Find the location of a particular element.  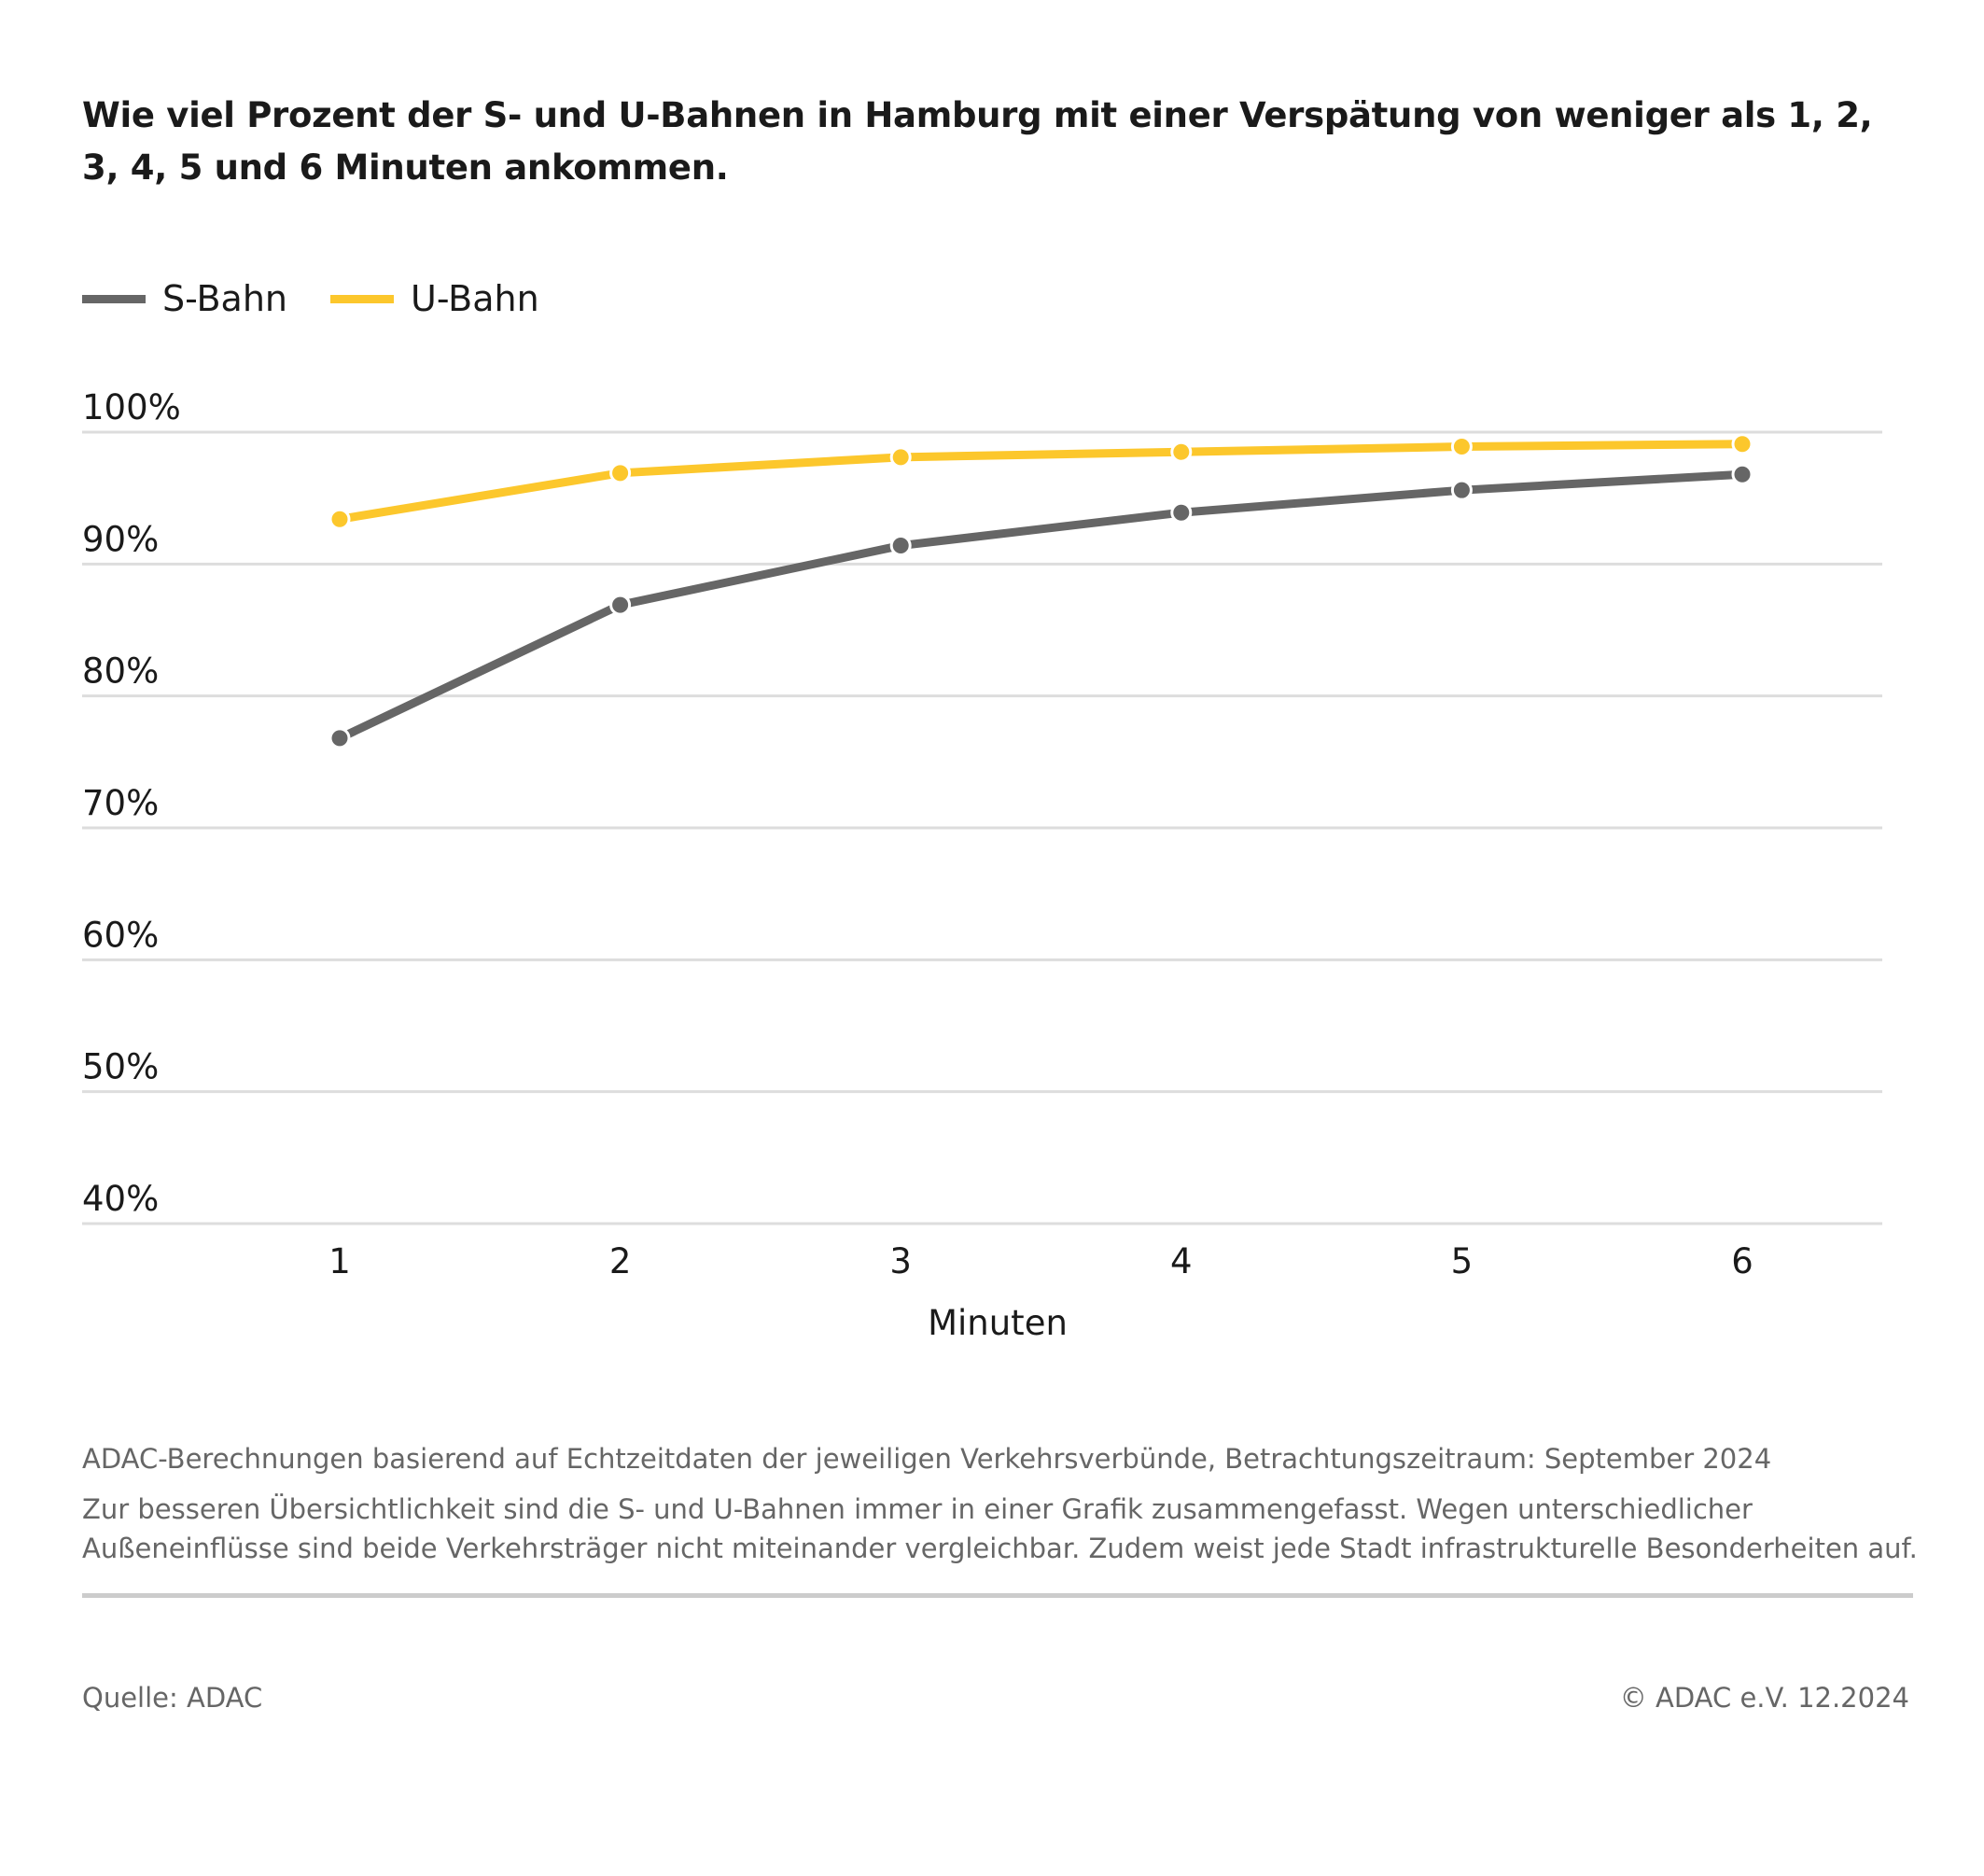

x-tick-label: 5 is located at coordinates (1462, 1261).